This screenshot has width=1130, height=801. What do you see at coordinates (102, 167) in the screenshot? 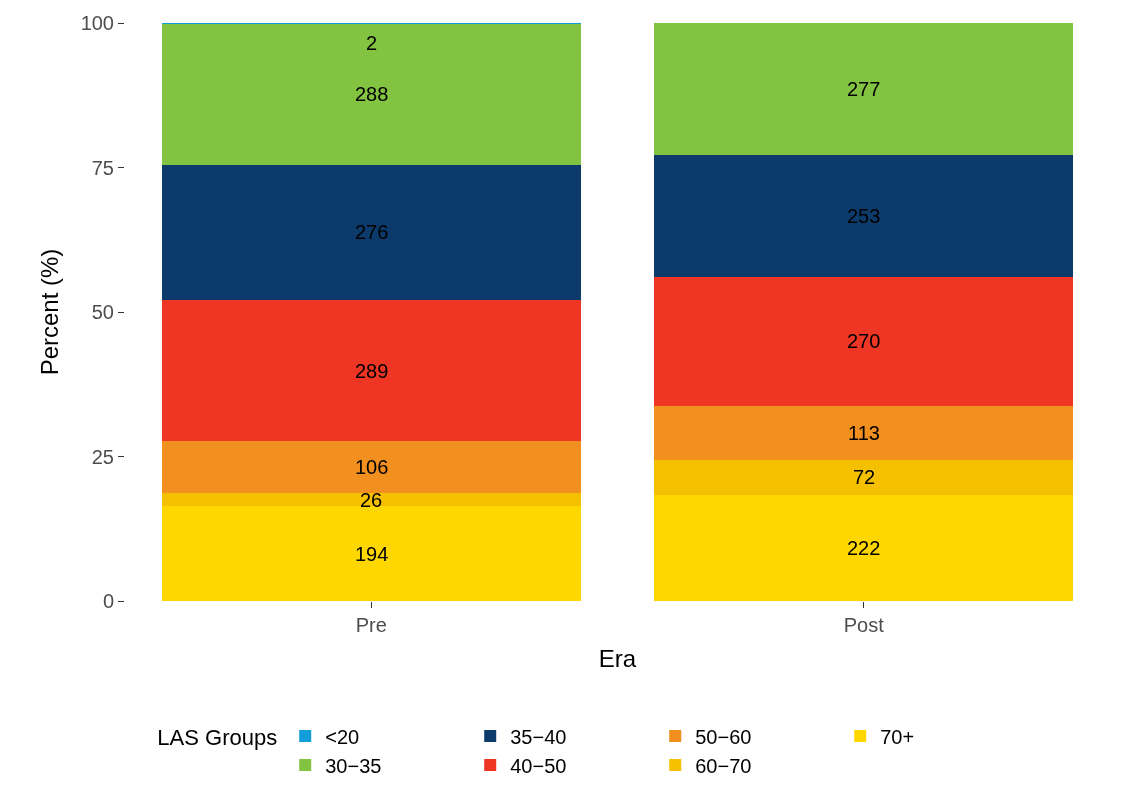
I see `y-tick-label: 75` at bounding box center [102, 167].